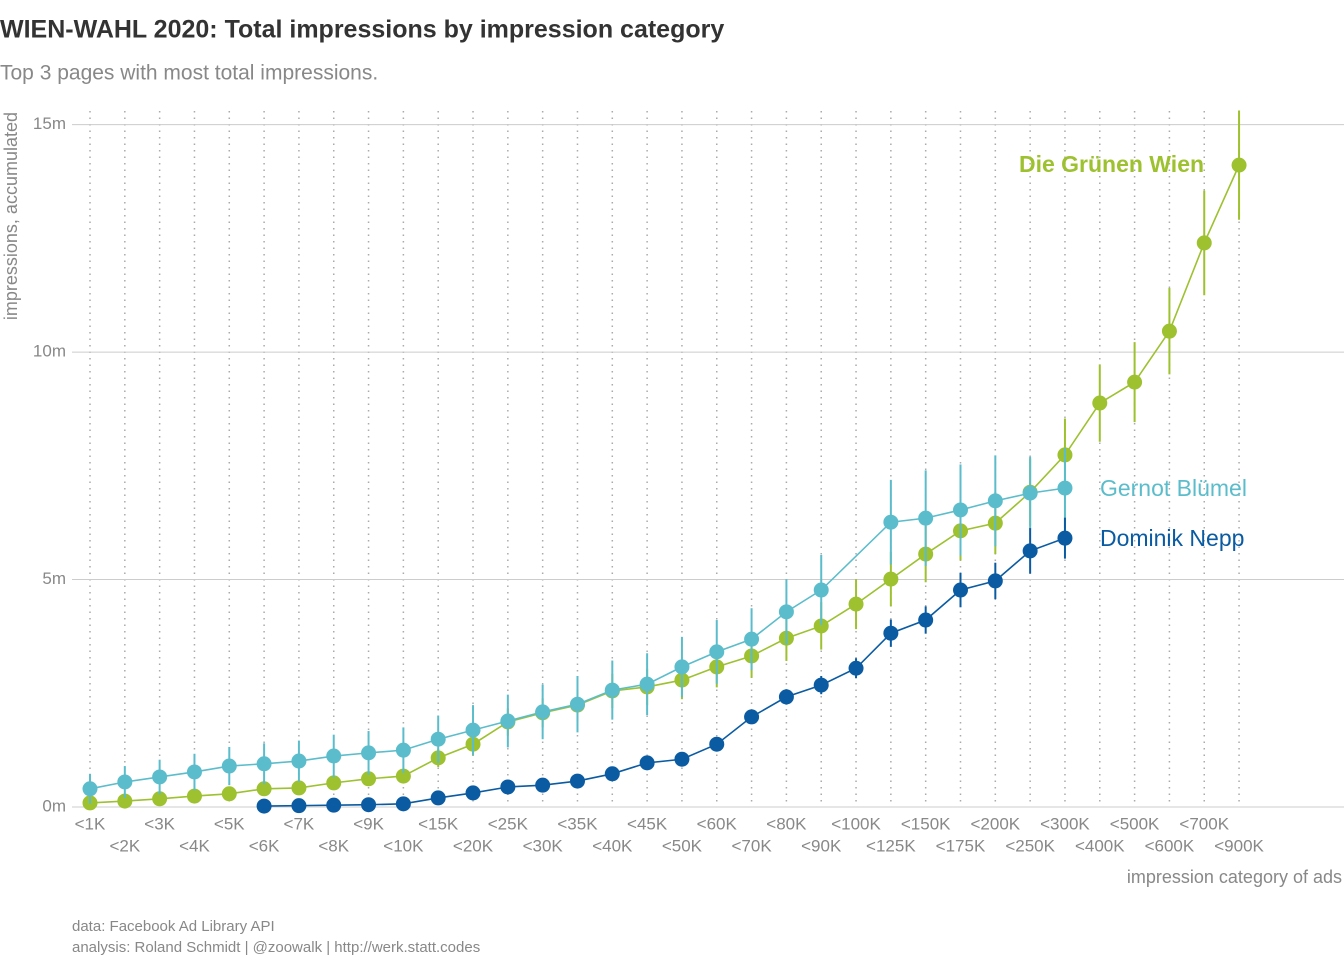  I want to click on x-tick-label: <6K, so click(264, 845).